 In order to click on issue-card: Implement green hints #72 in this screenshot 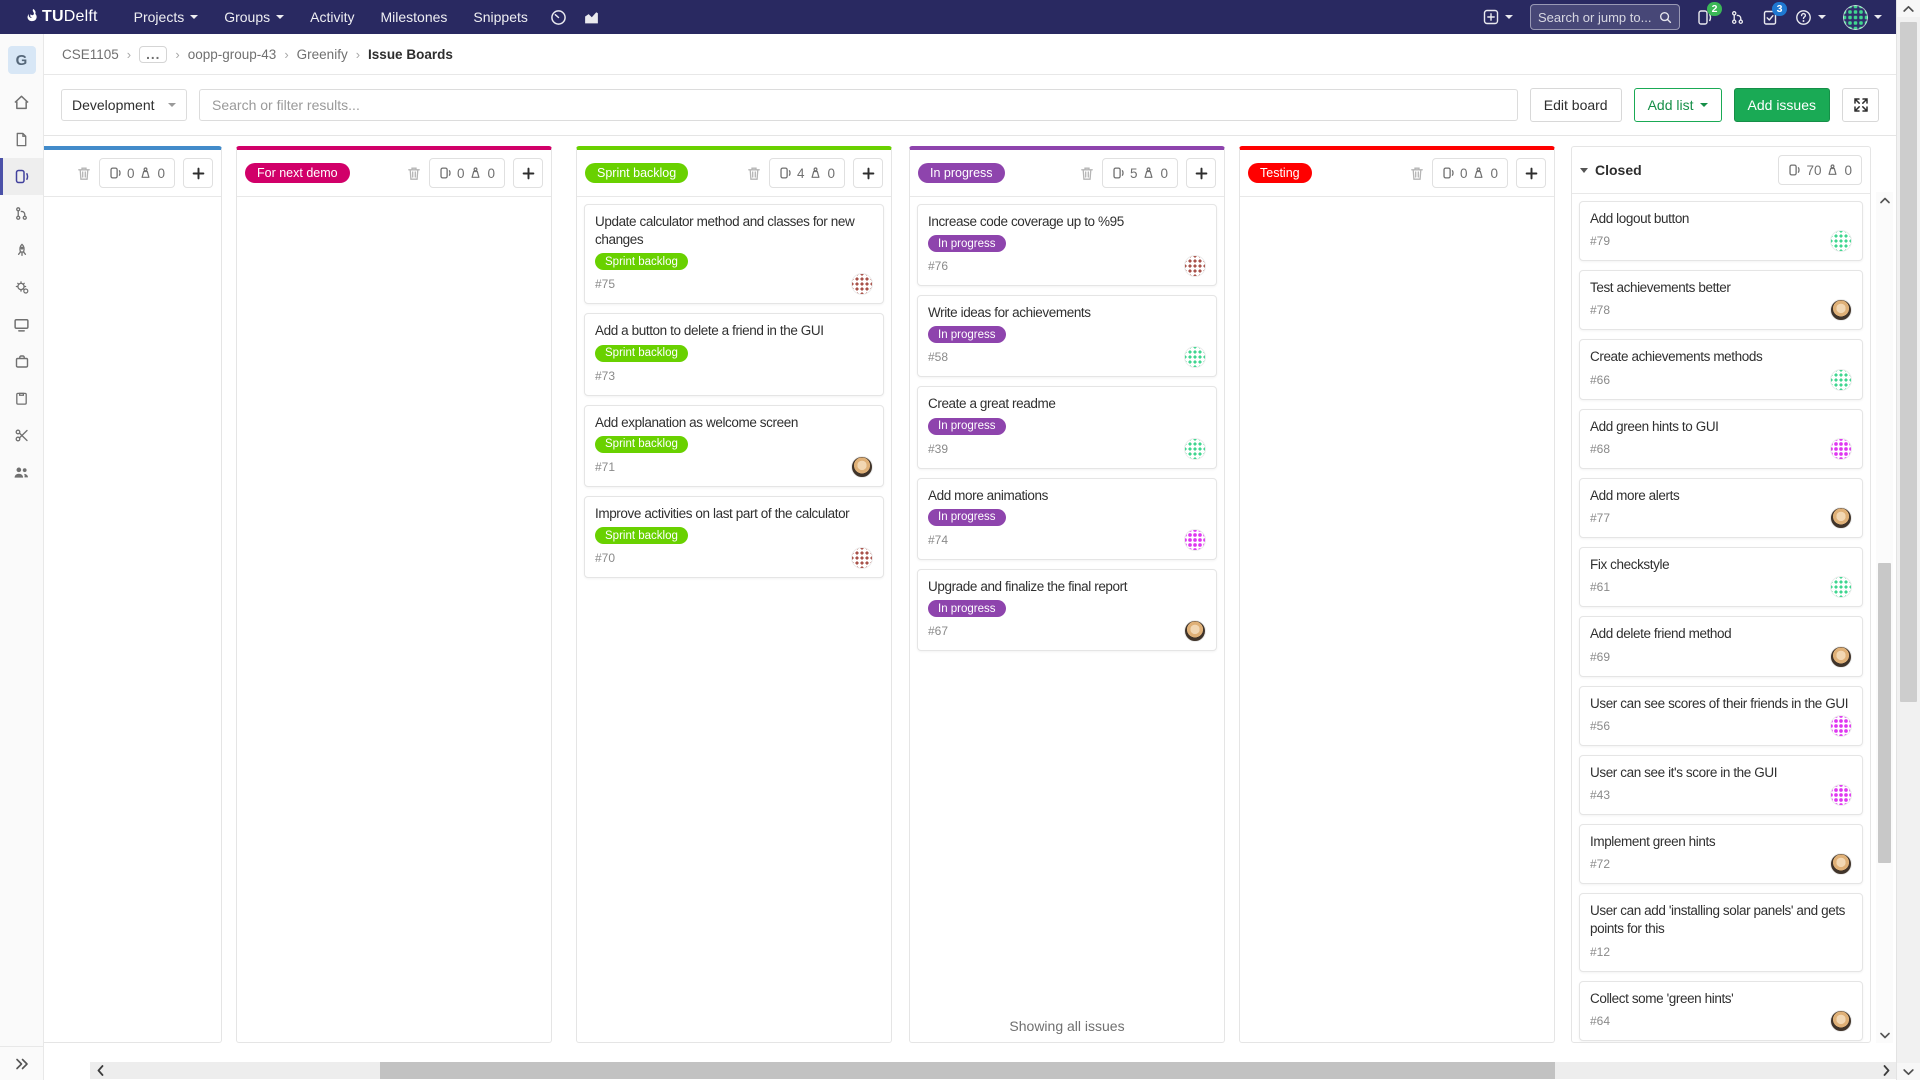, I will do `click(1721, 854)`.